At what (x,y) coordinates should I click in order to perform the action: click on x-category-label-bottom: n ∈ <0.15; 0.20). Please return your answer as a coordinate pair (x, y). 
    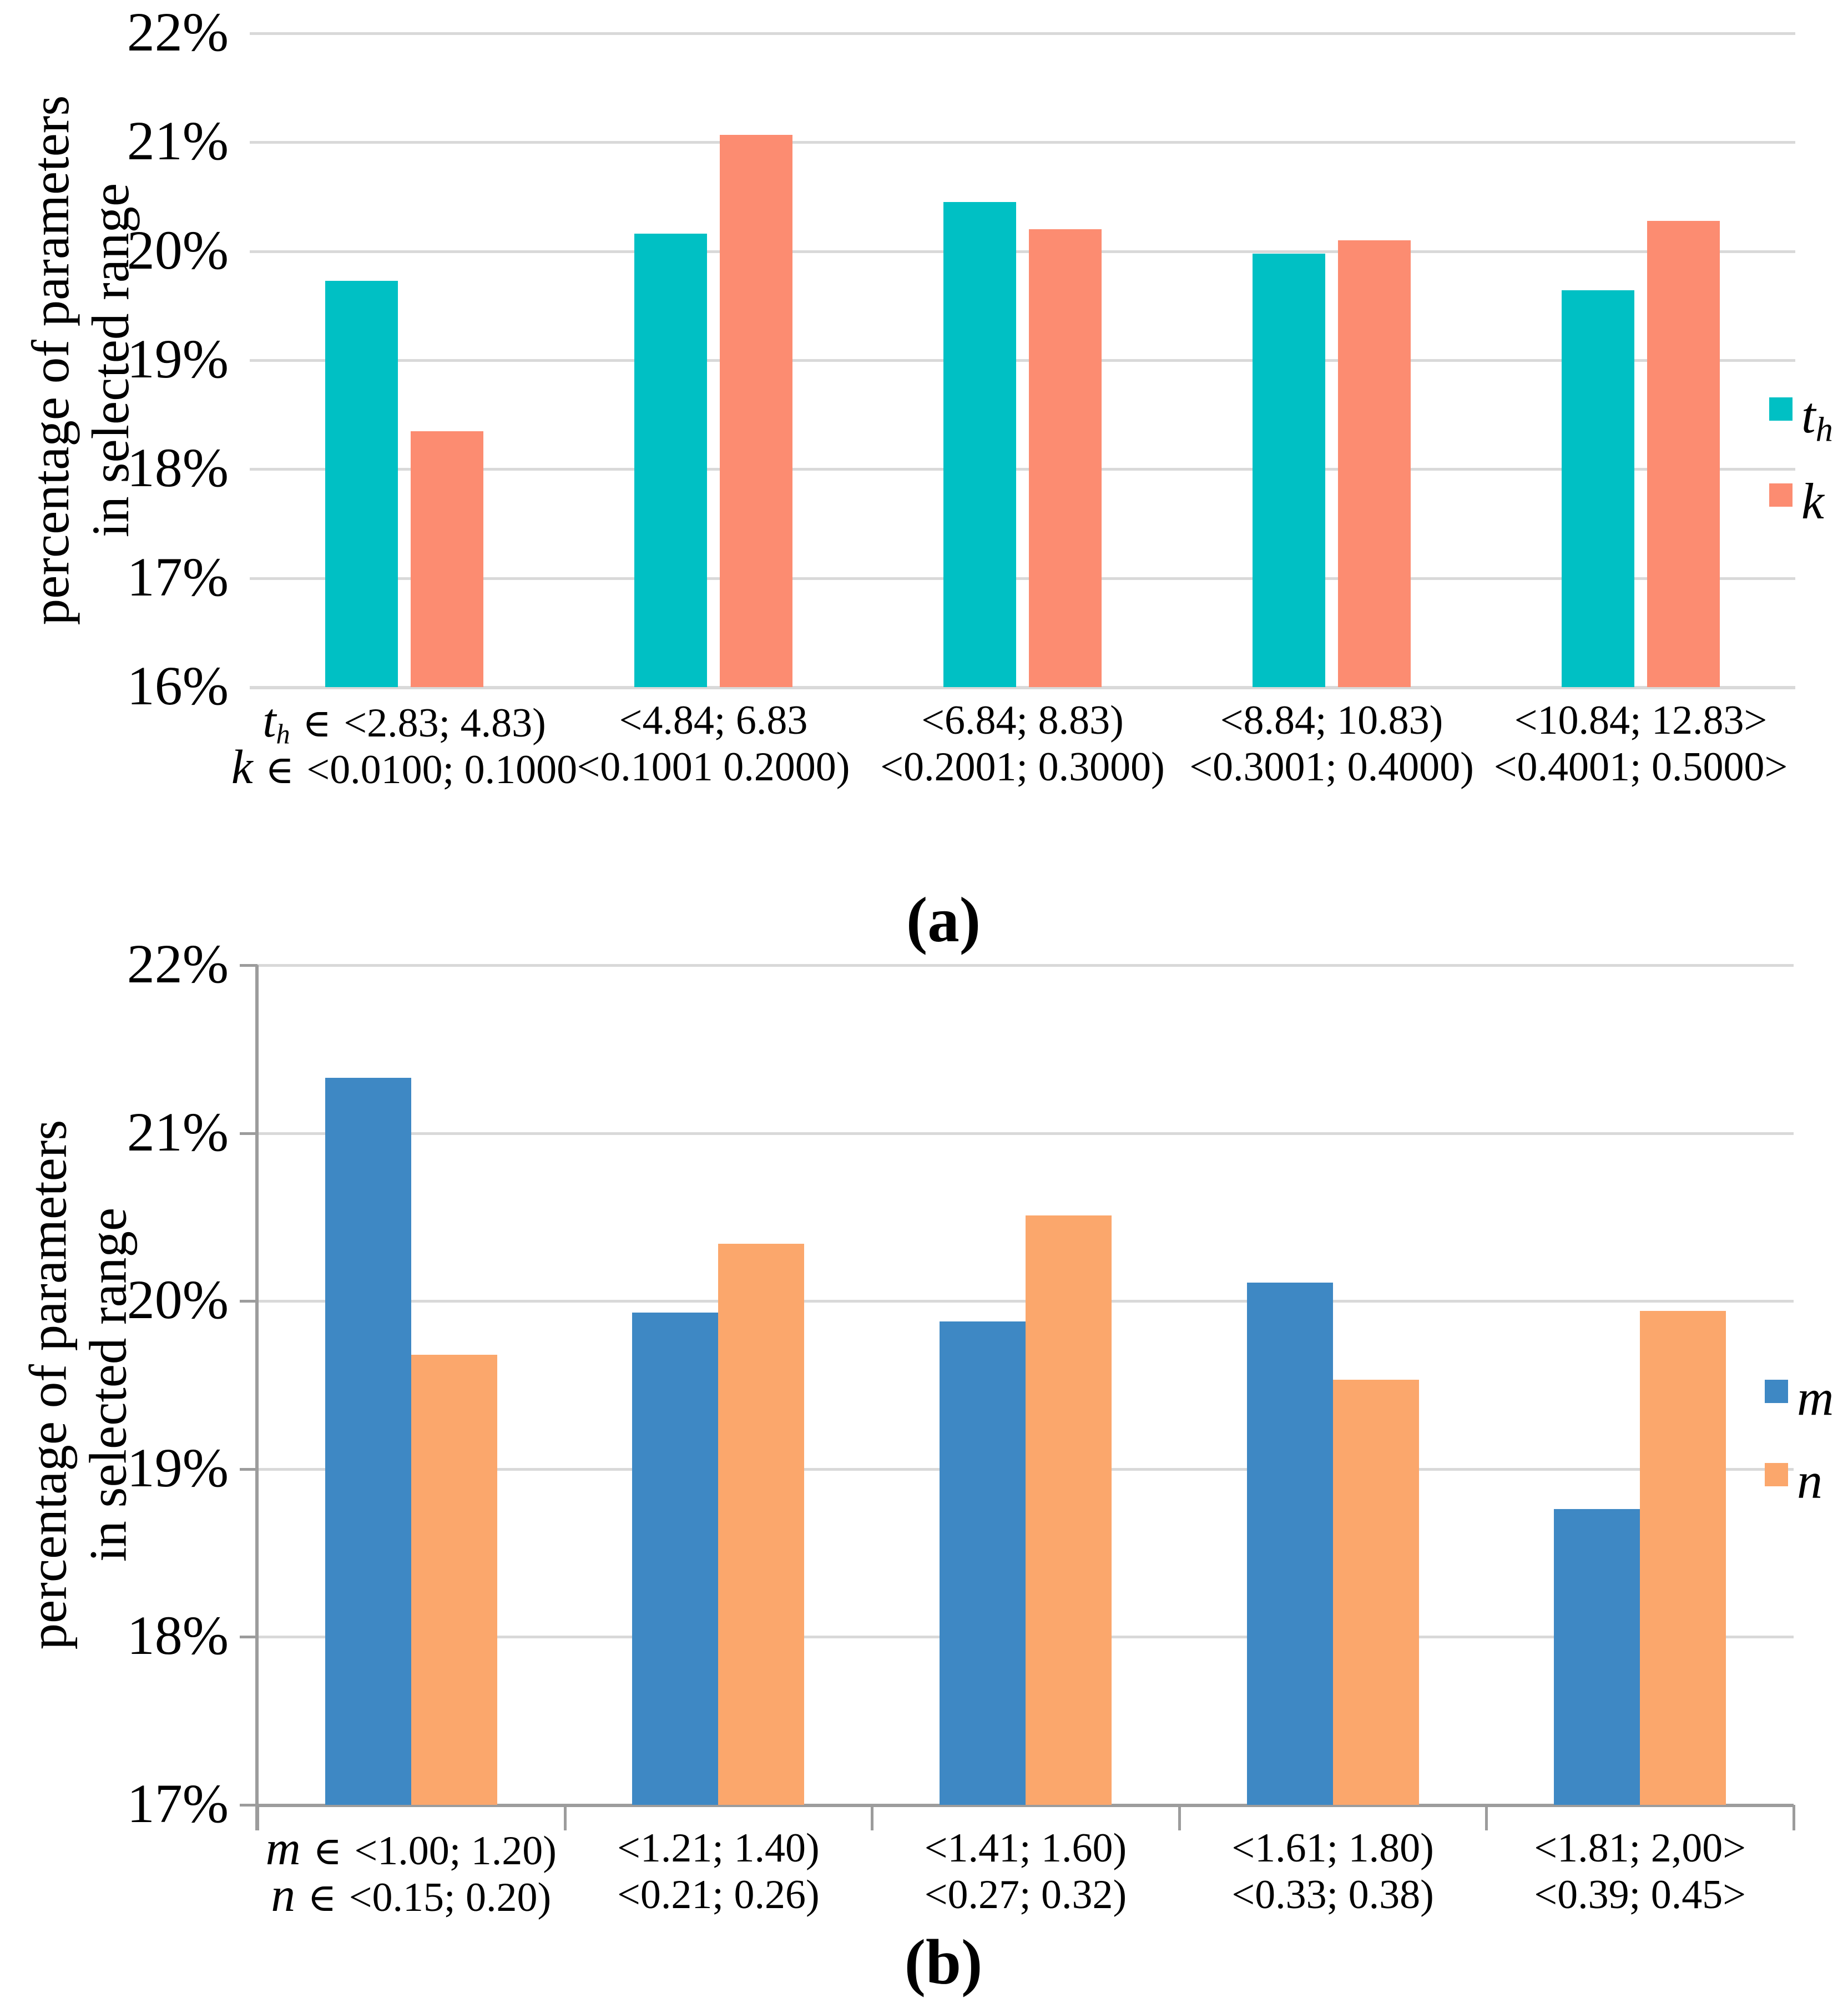
    Looking at the image, I should click on (411, 1895).